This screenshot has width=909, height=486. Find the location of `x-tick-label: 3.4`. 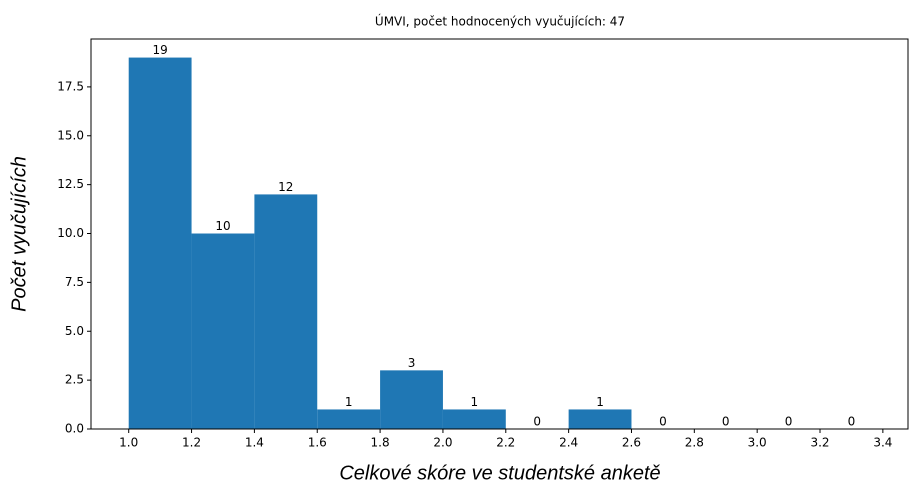

x-tick-label: 3.4 is located at coordinates (882, 443).